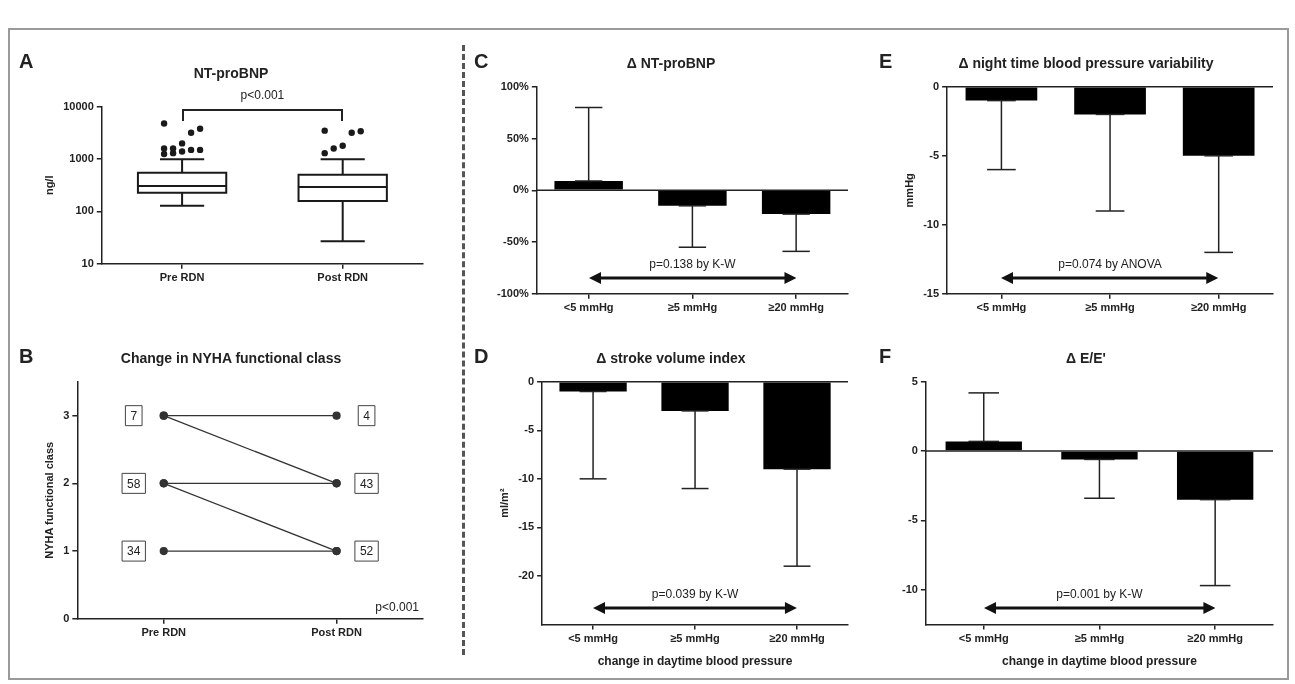 The height and width of the screenshot is (684, 1295). I want to click on annotation: 58, so click(134, 483).